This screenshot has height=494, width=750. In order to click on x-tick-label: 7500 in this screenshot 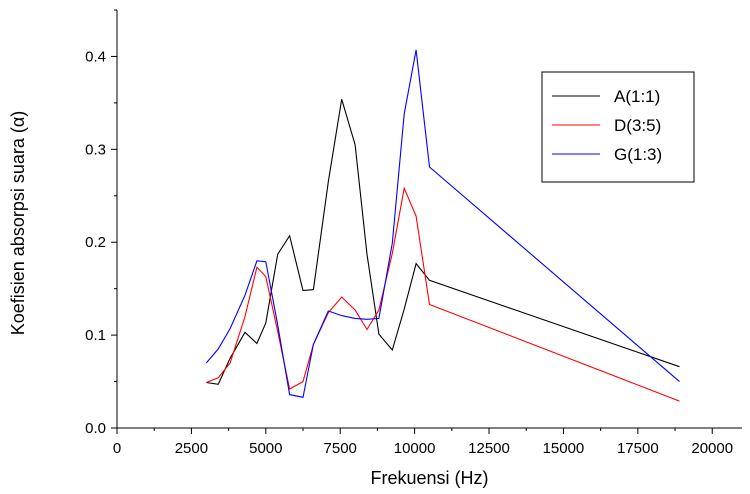, I will do `click(340, 448)`.